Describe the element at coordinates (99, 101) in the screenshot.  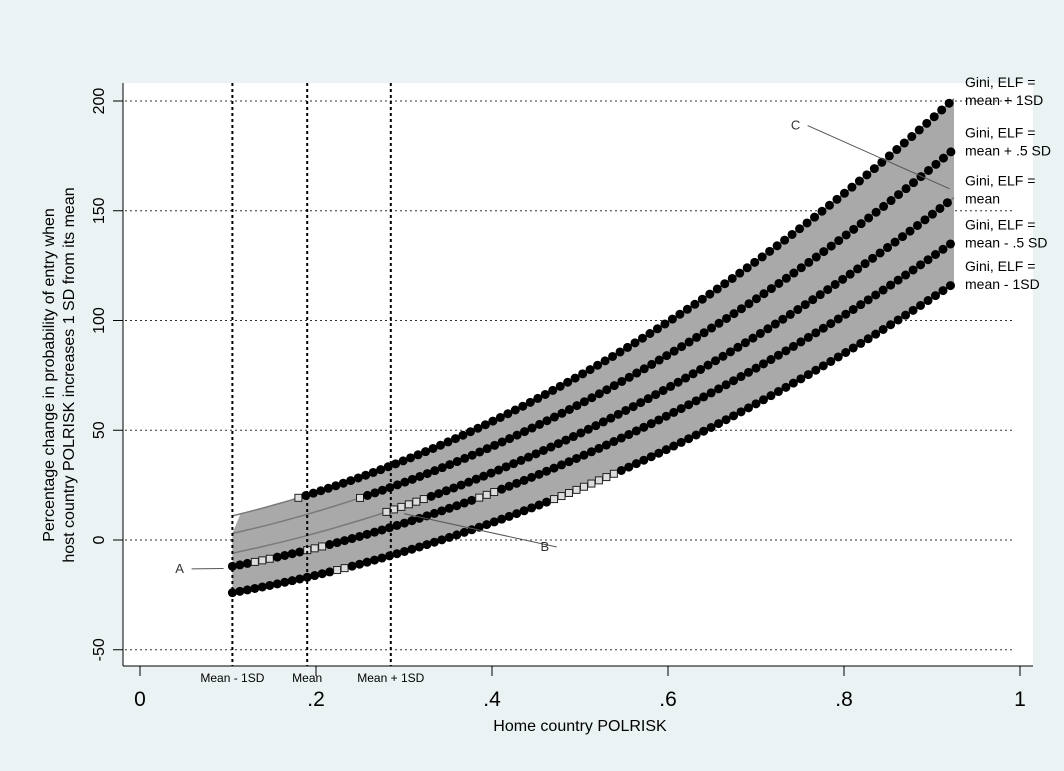
I see `y-tick-label-5: 200` at that location.